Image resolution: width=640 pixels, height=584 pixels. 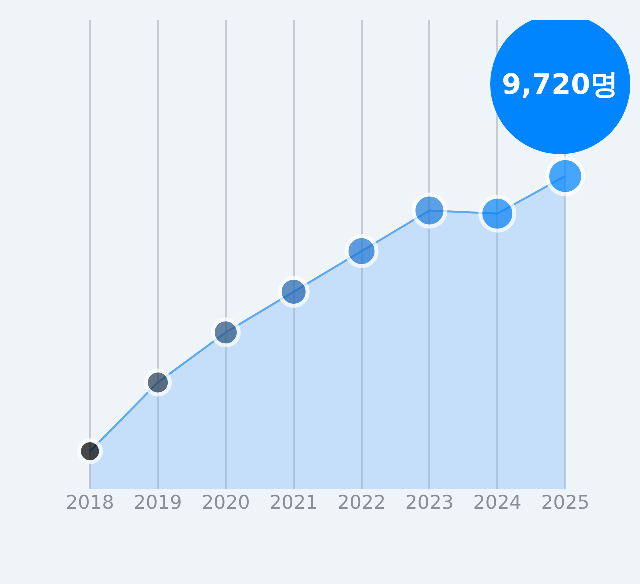 What do you see at coordinates (226, 503) in the screenshot?
I see `x-tick-label: 2020` at bounding box center [226, 503].